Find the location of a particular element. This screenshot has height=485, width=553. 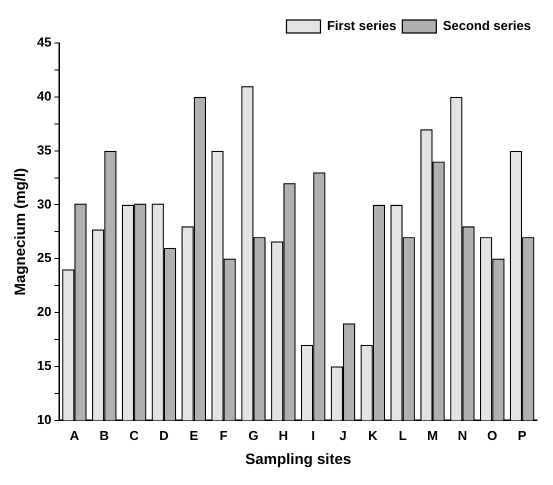

x-tick-label: E is located at coordinates (193, 435).